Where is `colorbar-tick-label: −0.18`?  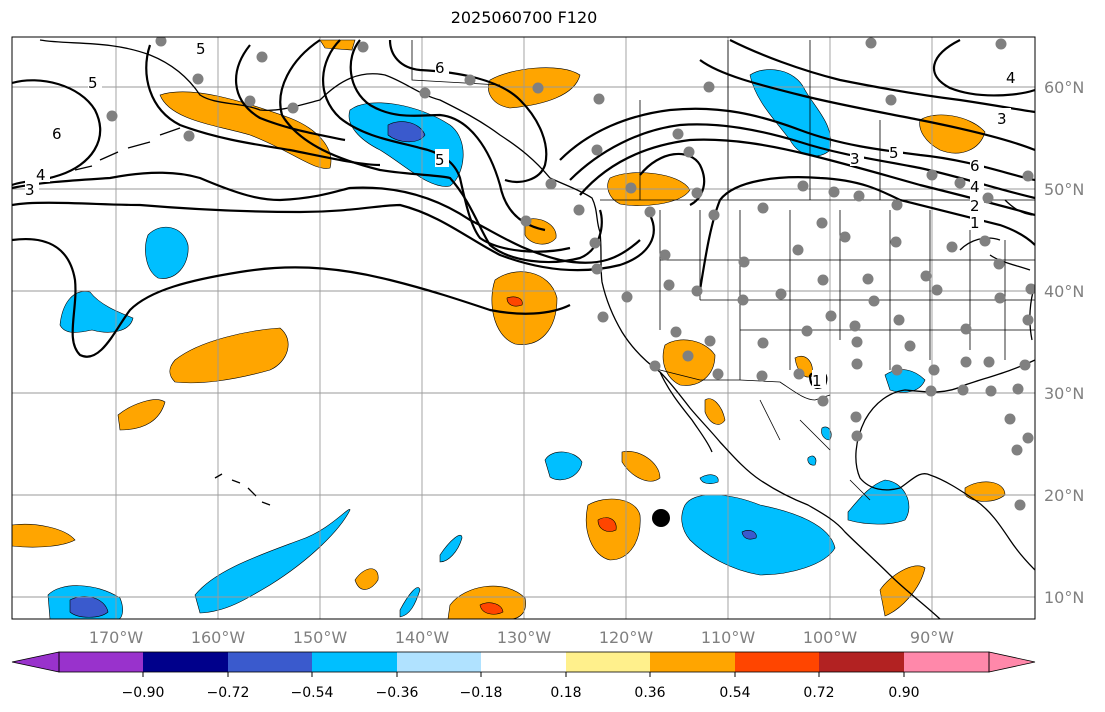 colorbar-tick-label: −0.18 is located at coordinates (481, 693).